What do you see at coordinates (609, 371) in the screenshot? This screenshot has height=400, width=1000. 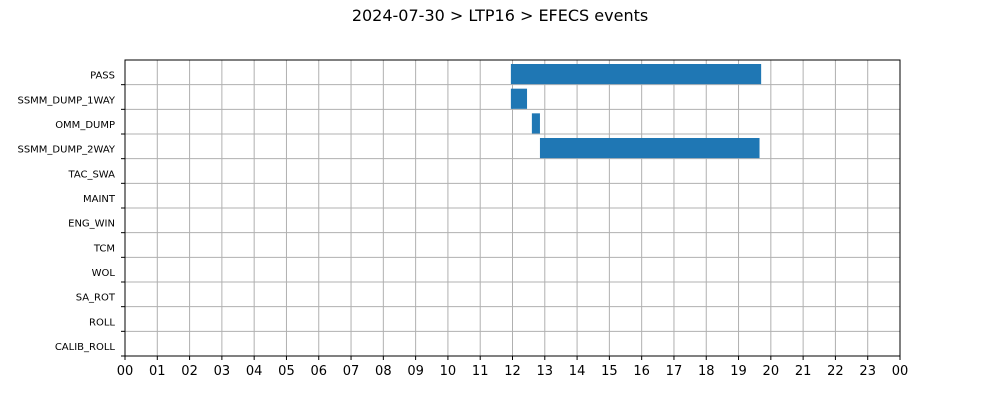 I see `x-tick-label: 15` at bounding box center [609, 371].